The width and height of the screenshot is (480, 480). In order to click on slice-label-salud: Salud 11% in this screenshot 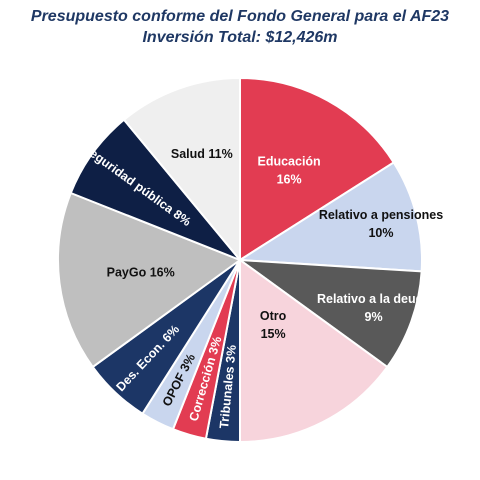, I will do `click(202, 154)`.